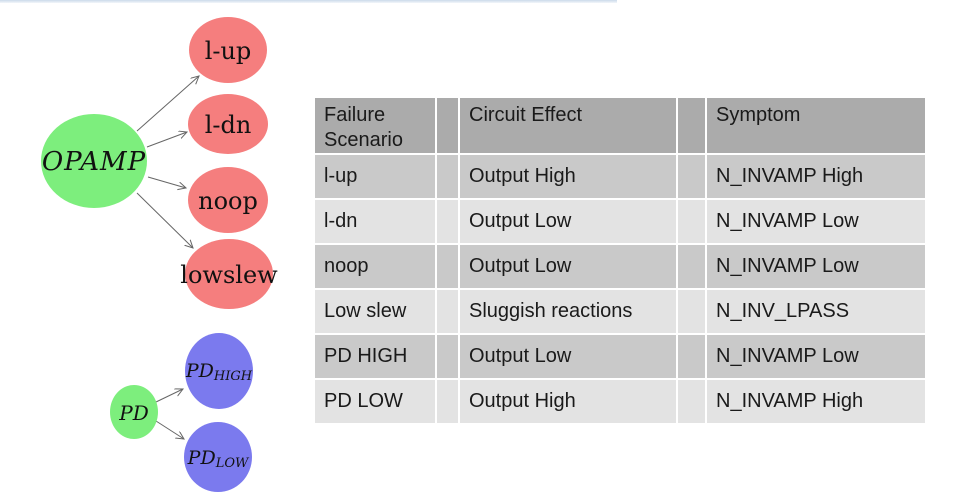 Image resolution: width=964 pixels, height=492 pixels. I want to click on node-lowslew, so click(229, 274).